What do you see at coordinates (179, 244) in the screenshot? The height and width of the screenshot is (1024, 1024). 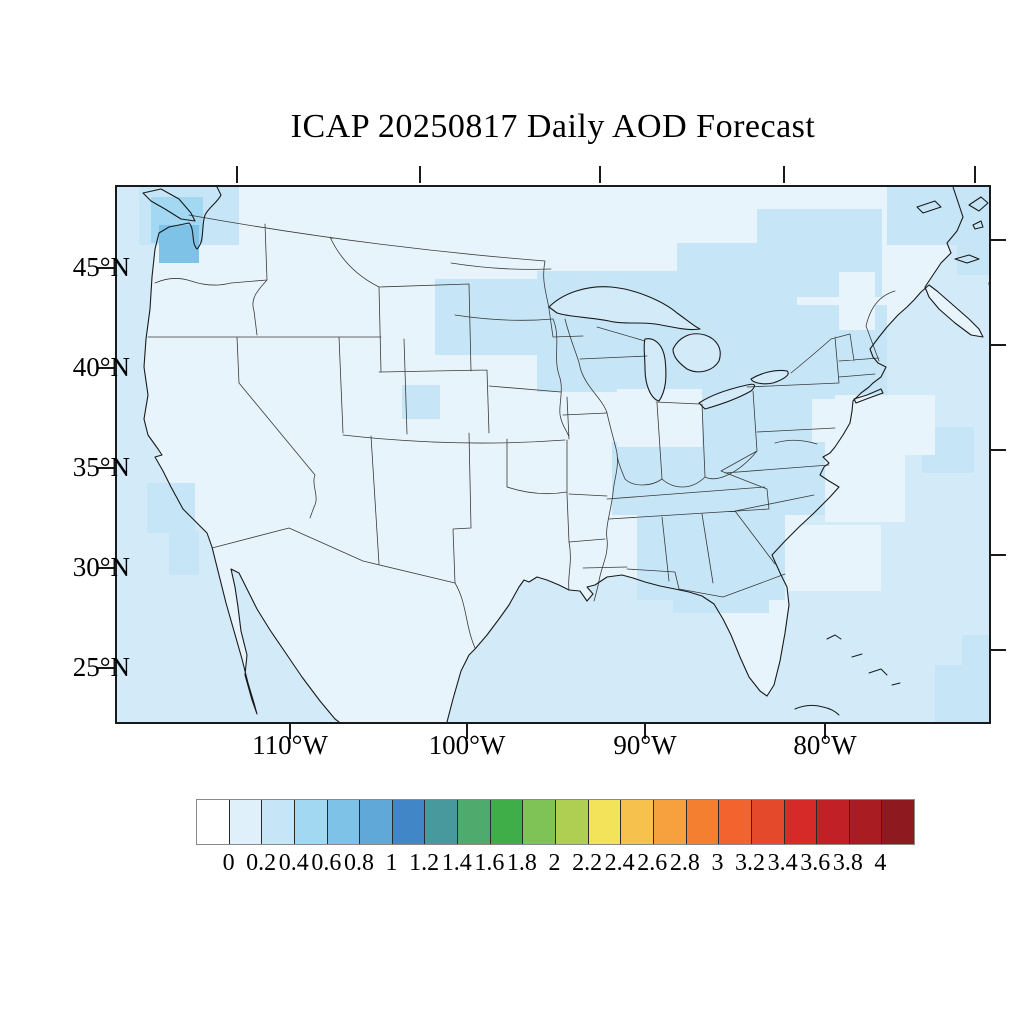 I see `seattle-aod-max-patch` at bounding box center [179, 244].